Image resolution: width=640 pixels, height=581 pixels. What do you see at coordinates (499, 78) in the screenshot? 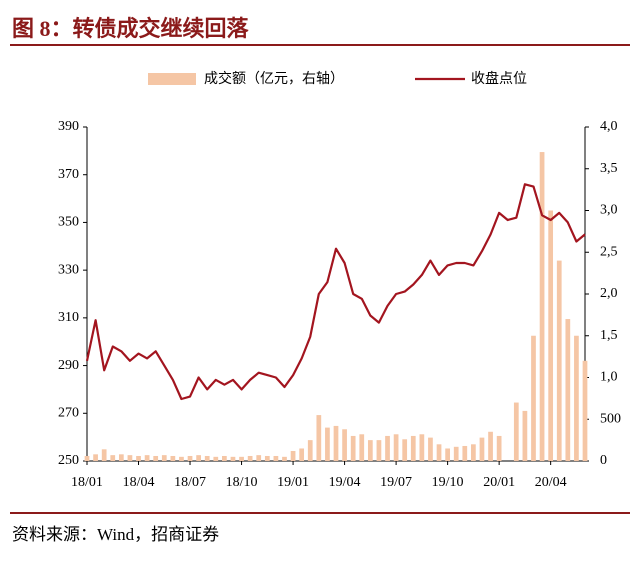
I see `legend-label: 收盘点位` at bounding box center [499, 78].